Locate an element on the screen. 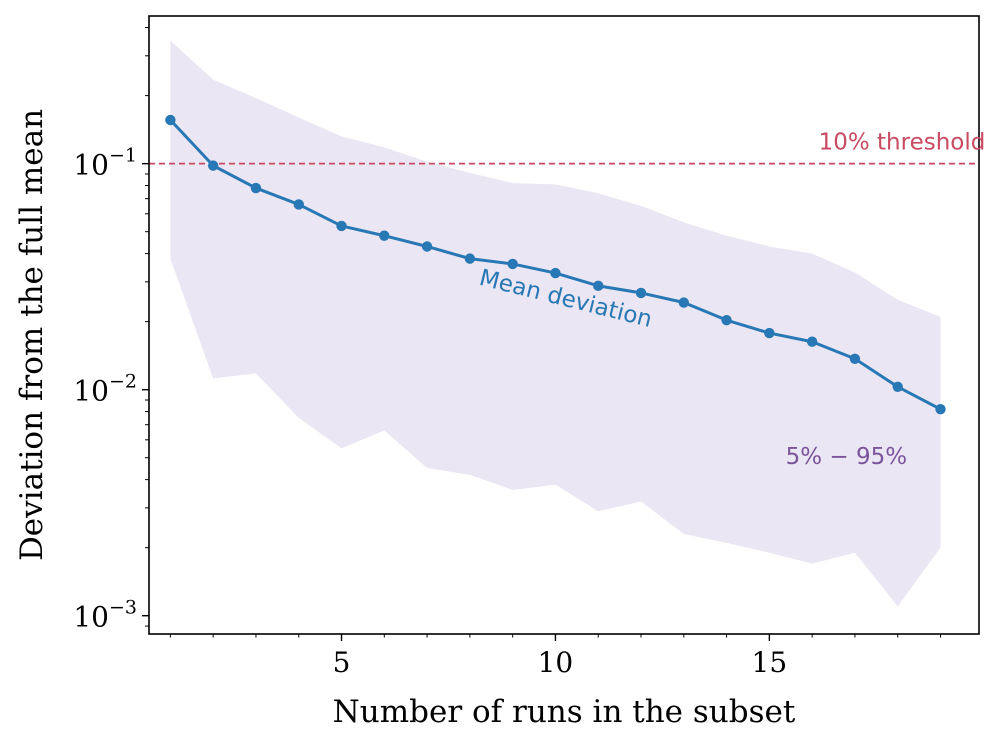 The width and height of the screenshot is (997, 749). x-tick-label: 15 is located at coordinates (770, 662).